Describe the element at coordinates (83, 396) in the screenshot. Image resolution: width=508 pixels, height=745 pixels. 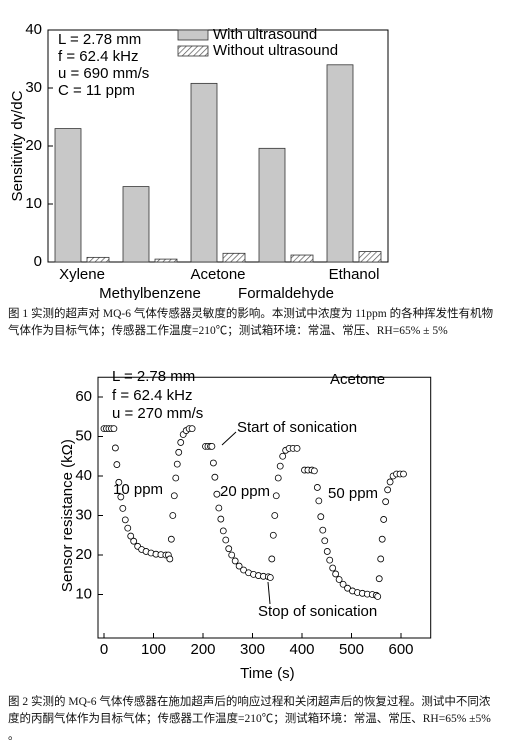
I see `y-tick-label: 60` at that location.